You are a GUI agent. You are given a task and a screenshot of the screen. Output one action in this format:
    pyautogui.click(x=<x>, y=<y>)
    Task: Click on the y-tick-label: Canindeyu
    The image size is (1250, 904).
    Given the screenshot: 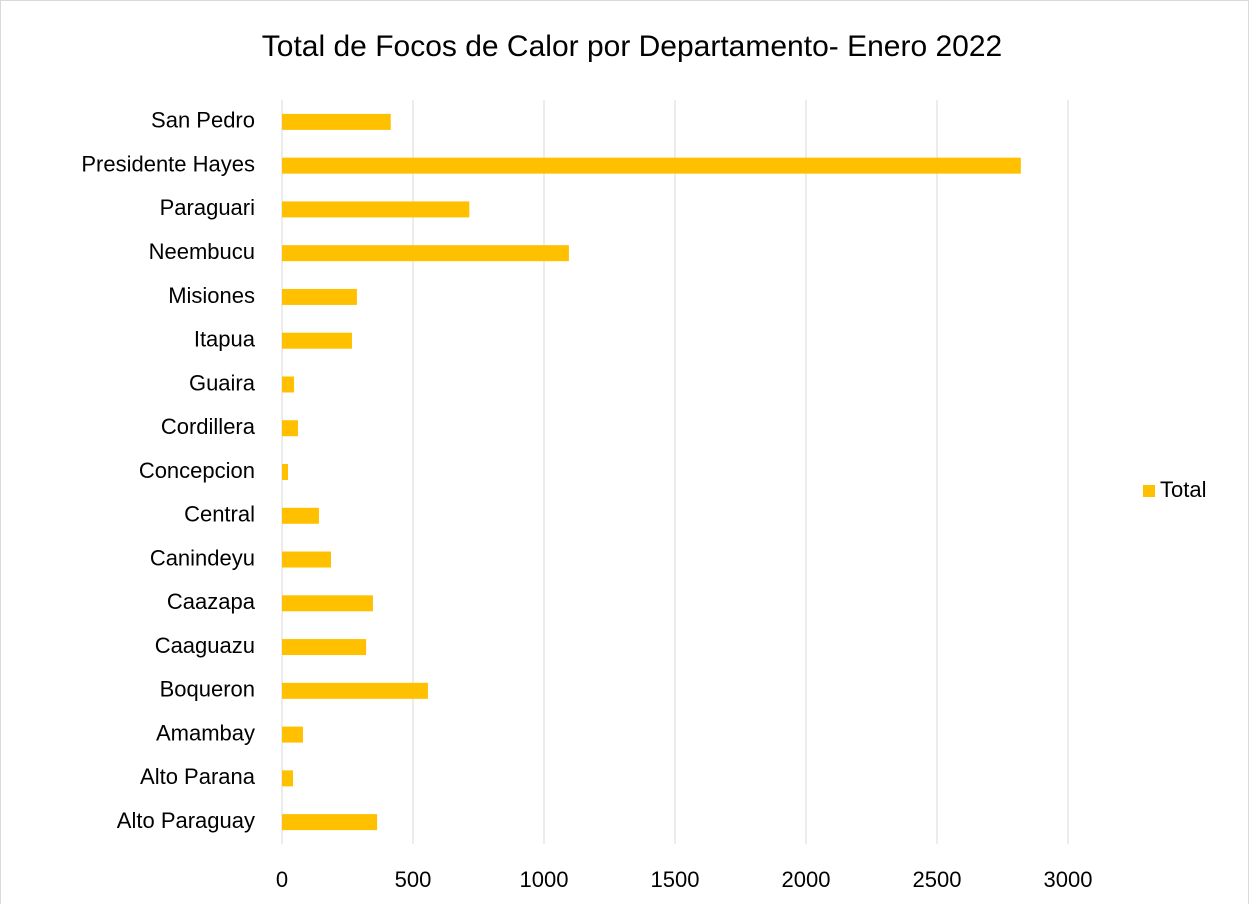 What is the action you would take?
    pyautogui.click(x=202, y=557)
    